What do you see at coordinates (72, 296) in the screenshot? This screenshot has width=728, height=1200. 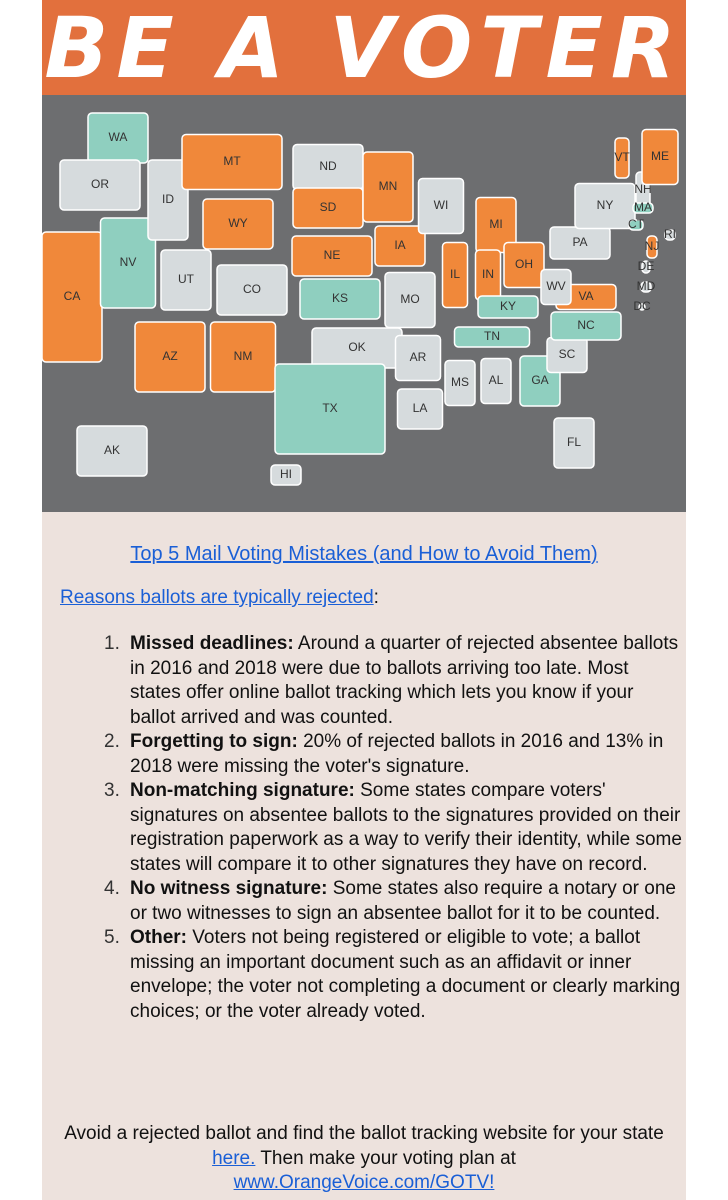 I see `state-label: CA` at bounding box center [72, 296].